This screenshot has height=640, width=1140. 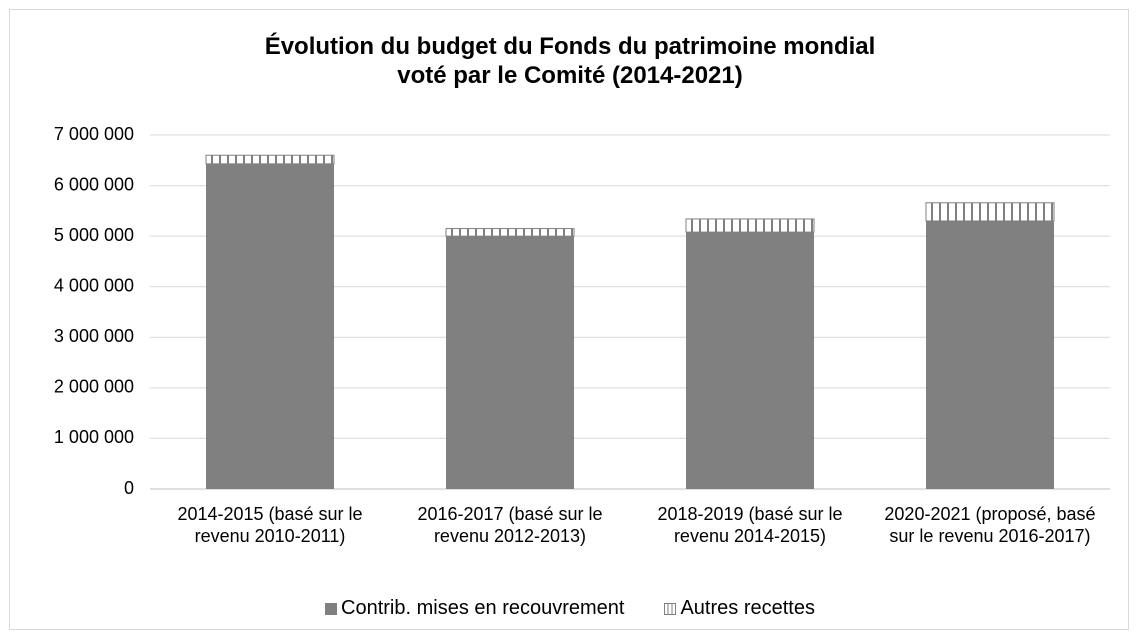 What do you see at coordinates (129, 488) in the screenshot?
I see `y-tick-label: 0` at bounding box center [129, 488].